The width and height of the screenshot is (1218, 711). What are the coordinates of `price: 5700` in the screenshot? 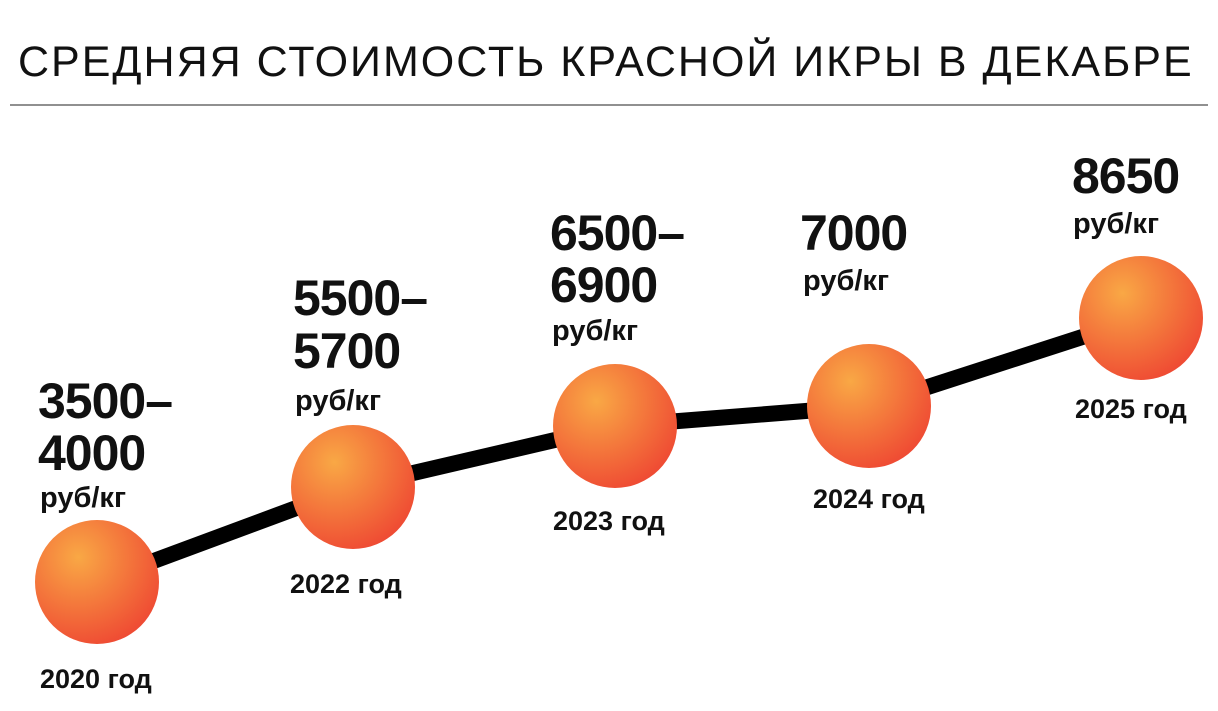 It's located at (346, 351).